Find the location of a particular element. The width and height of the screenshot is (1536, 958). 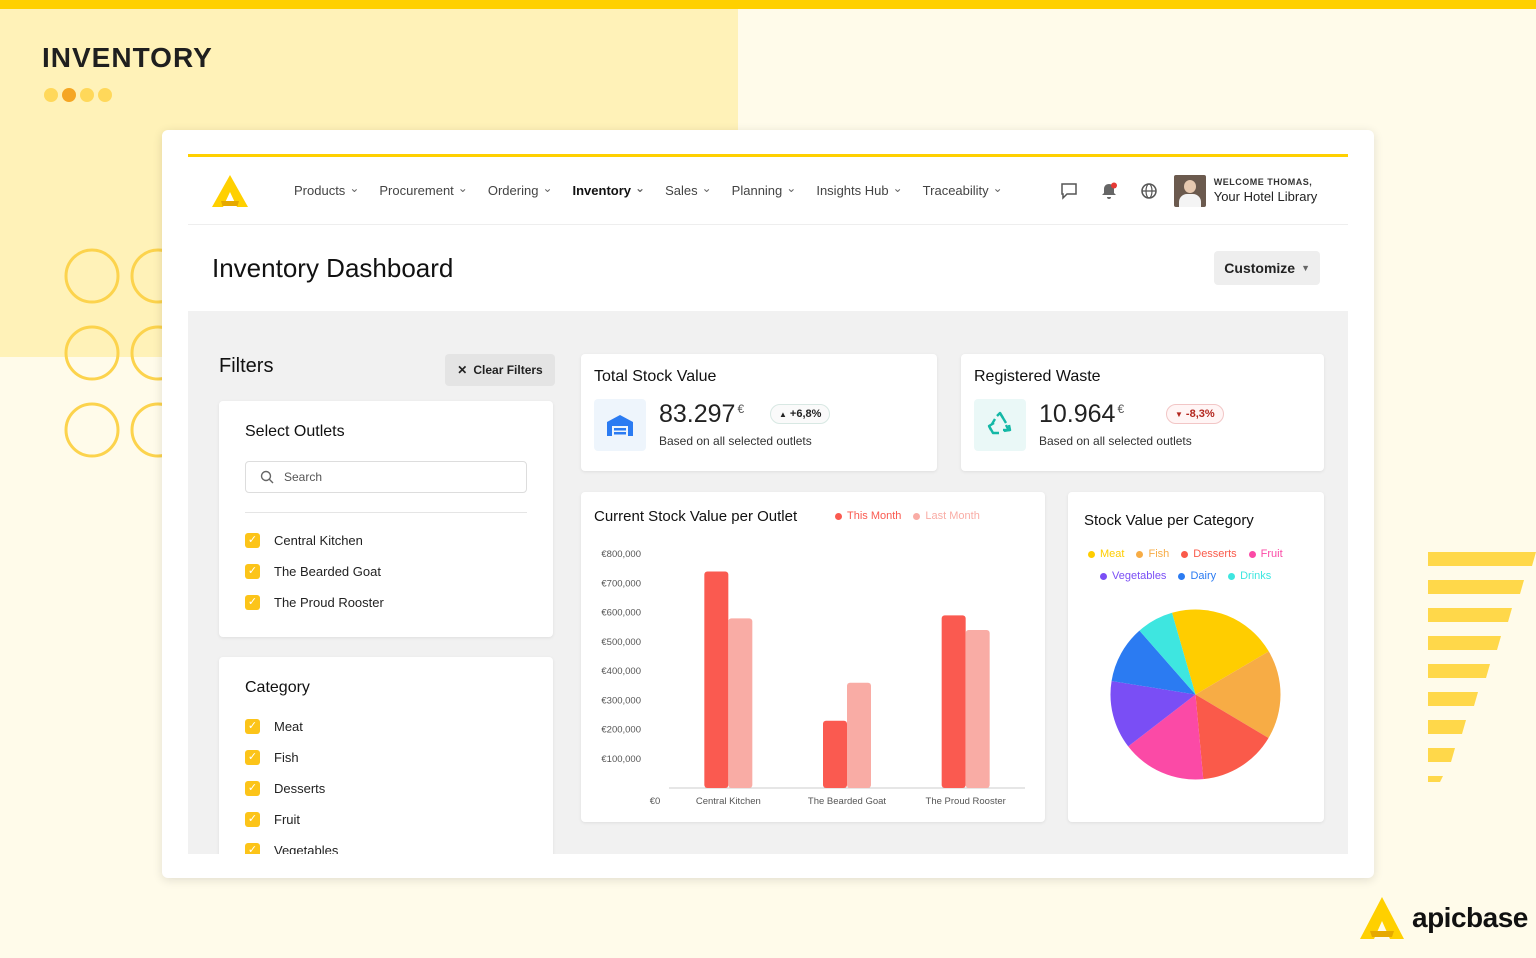

checkbox-label: Desserts is located at coordinates (300, 788).